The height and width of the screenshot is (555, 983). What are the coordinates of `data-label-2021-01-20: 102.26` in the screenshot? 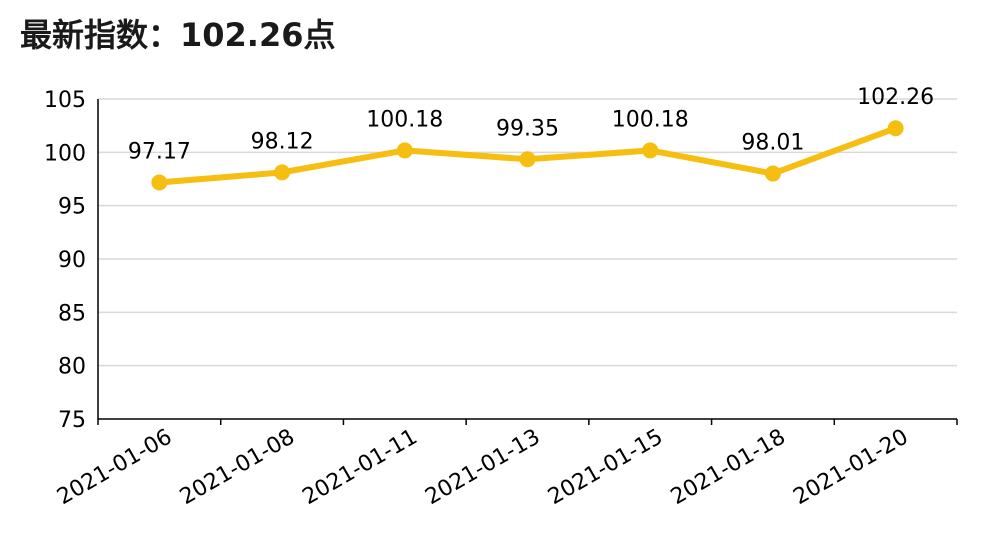 It's located at (895, 97).